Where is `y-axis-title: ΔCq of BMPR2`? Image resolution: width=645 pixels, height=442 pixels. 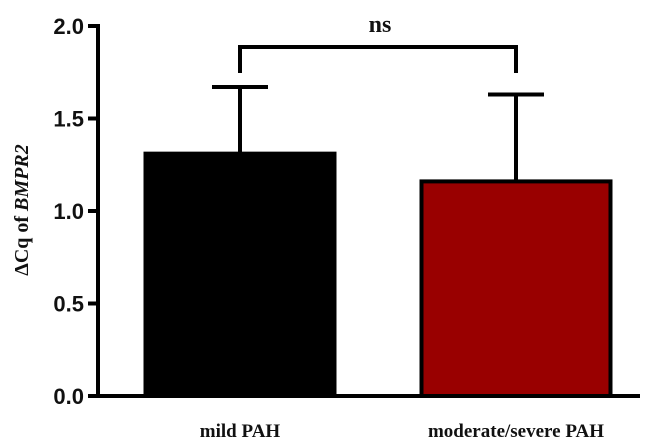
y-axis-title: ΔCq of BMPR2 is located at coordinates (22, 209).